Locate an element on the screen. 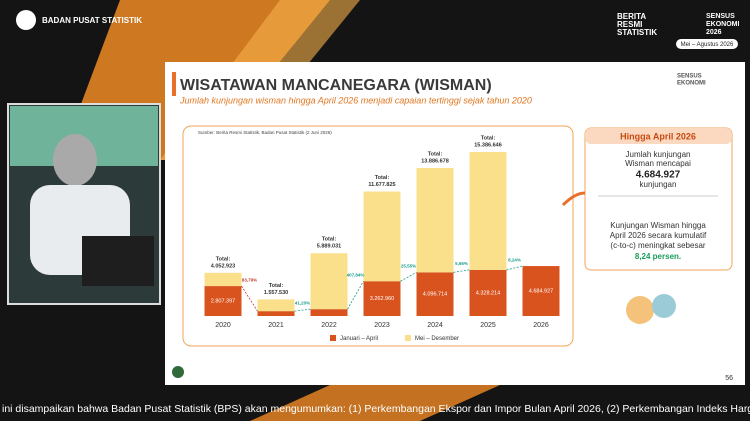 This screenshot has height=421, width=750. x-tick-label: 2020 is located at coordinates (223, 325).